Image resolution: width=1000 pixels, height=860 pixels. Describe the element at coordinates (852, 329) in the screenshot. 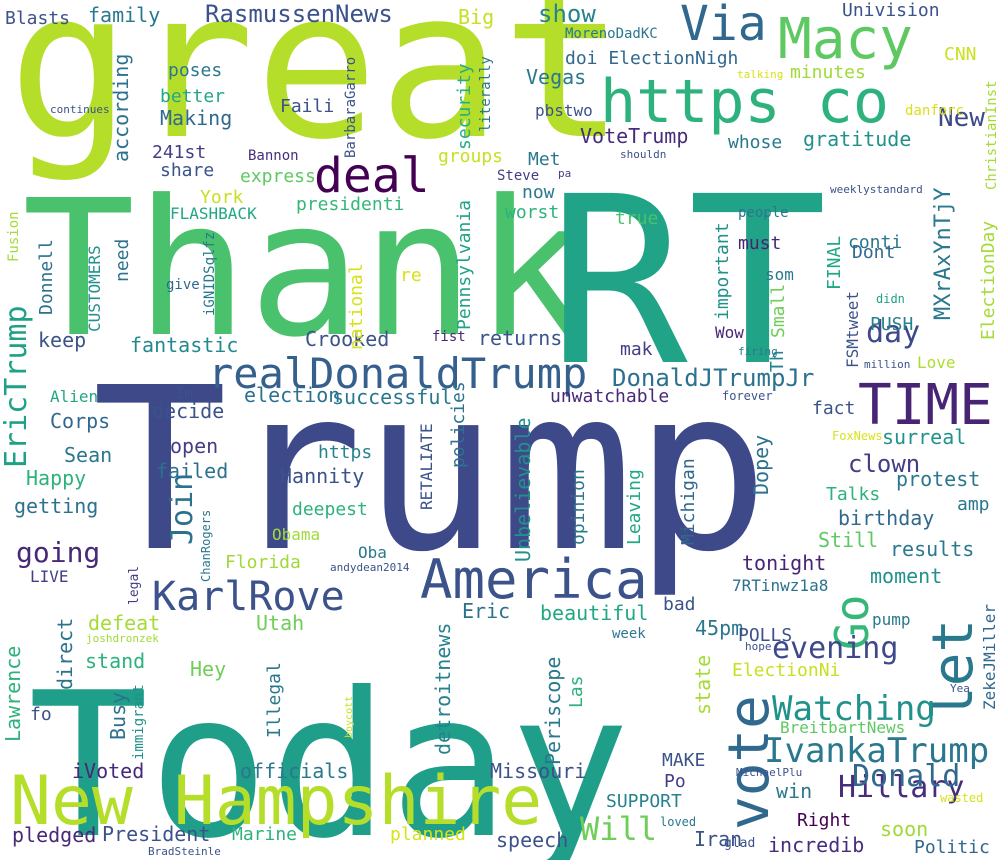

I see `word-fsmtweet: FSMtweet` at that location.